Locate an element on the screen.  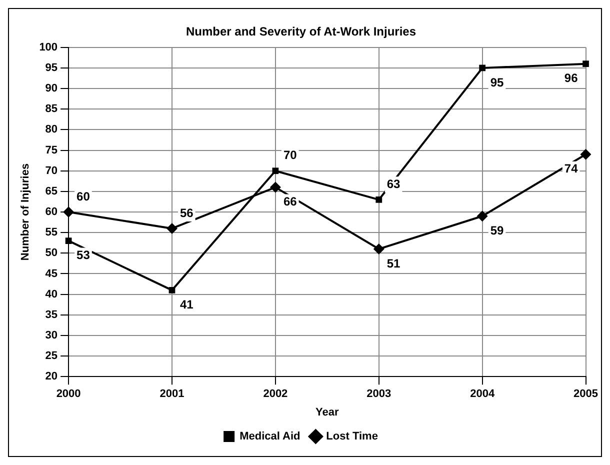
y-tick-label: 95 is located at coordinates (51, 68).